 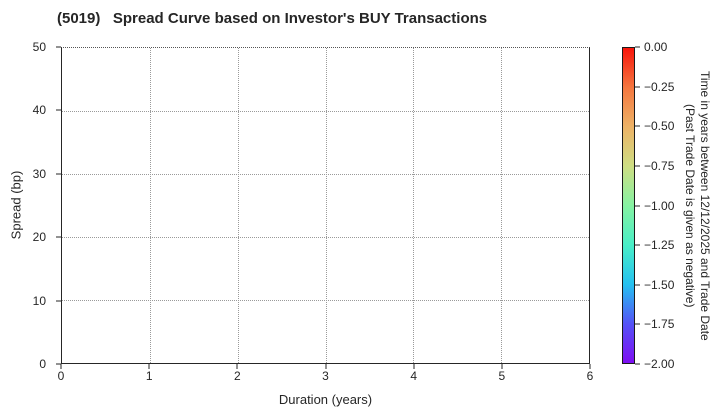 What do you see at coordinates (659, 126) in the screenshot?
I see `colorbar-tick-label: −0.50` at bounding box center [659, 126].